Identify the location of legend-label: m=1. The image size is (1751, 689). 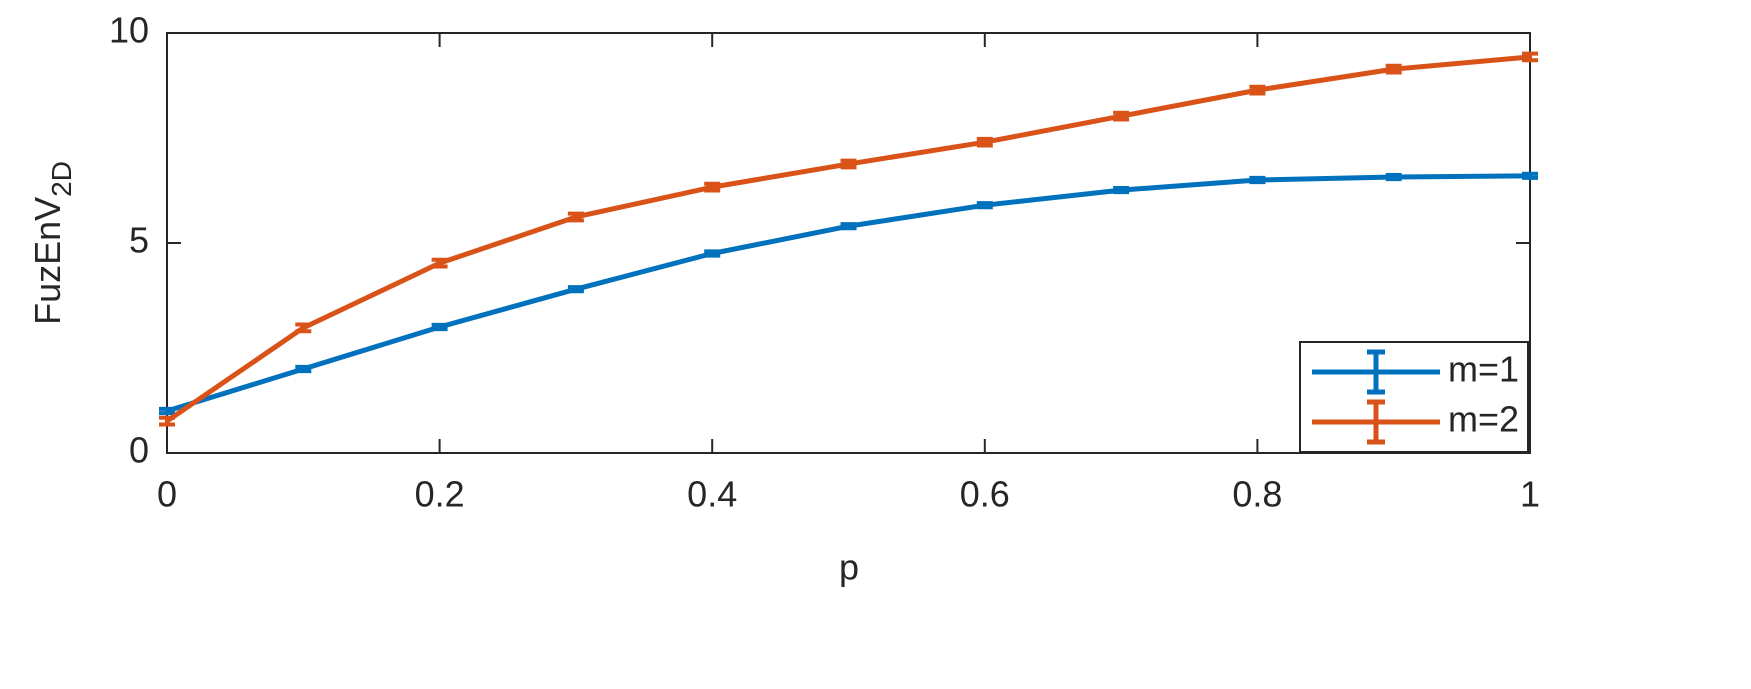
(1483, 369).